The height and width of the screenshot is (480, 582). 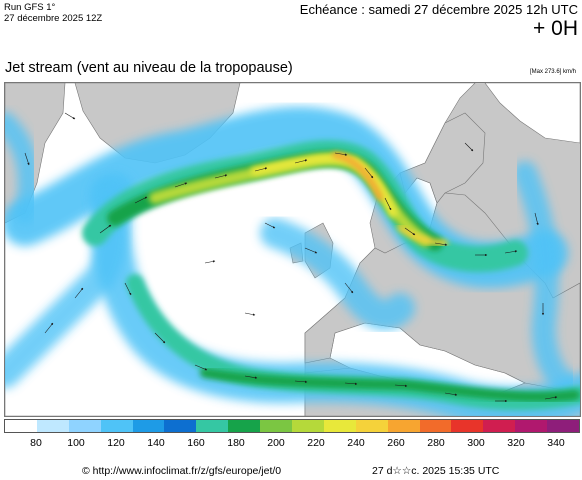 What do you see at coordinates (236, 443) in the screenshot?
I see `legend-tick-label: 180` at bounding box center [236, 443].